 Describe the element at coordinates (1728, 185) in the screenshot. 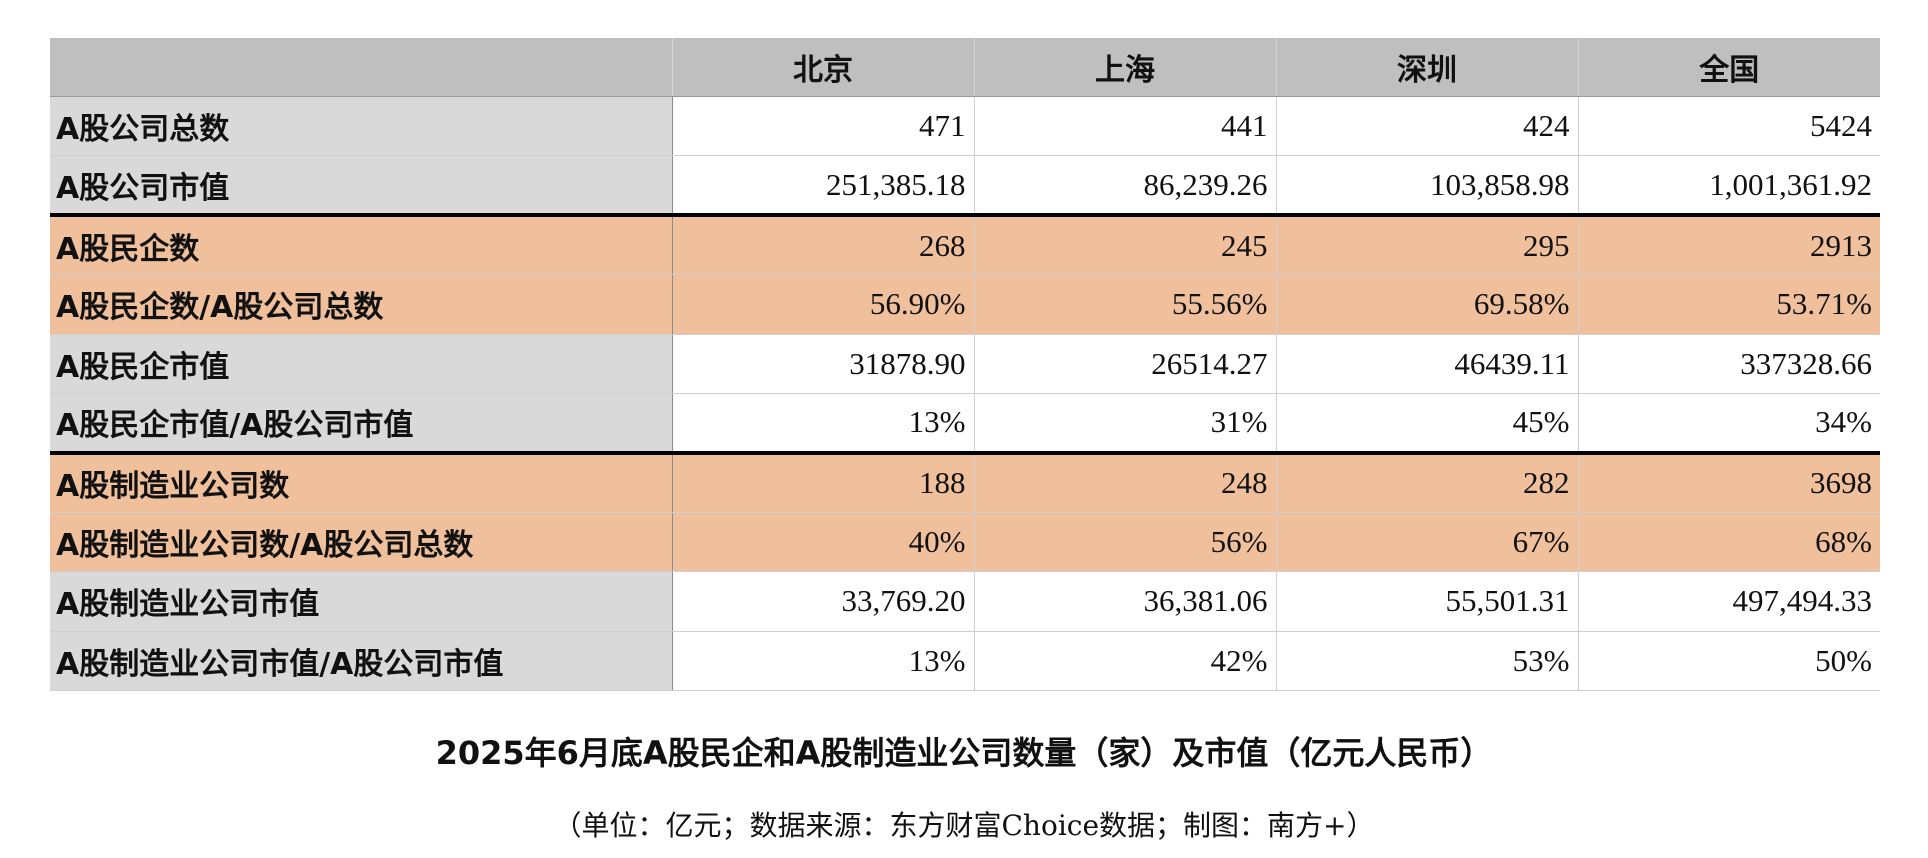

I see `table-cell: 1,001,361.92` at that location.